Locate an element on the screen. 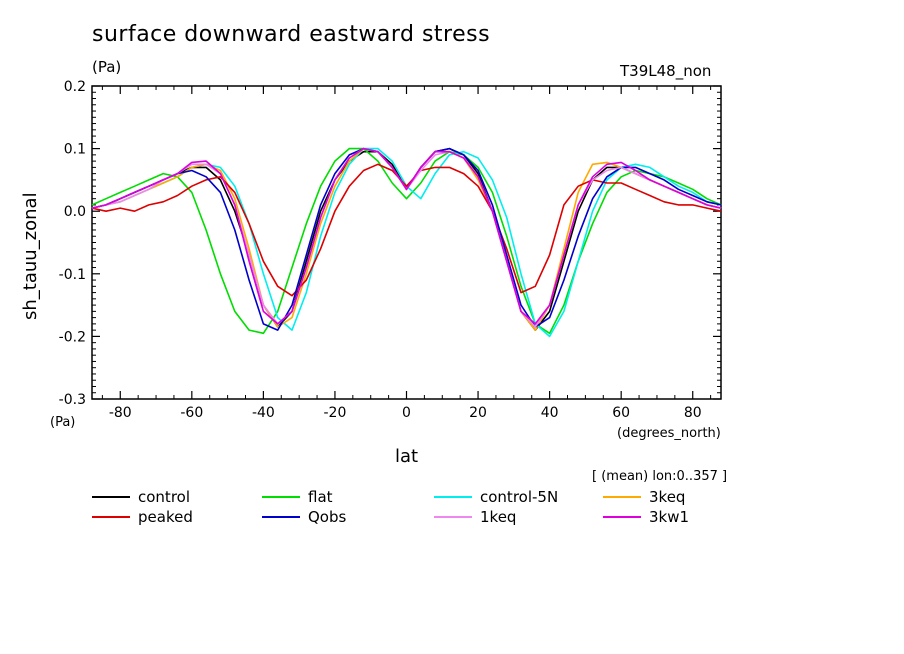 The image size is (904, 654). chart-title: surface downward eastward stress is located at coordinates (291, 34).